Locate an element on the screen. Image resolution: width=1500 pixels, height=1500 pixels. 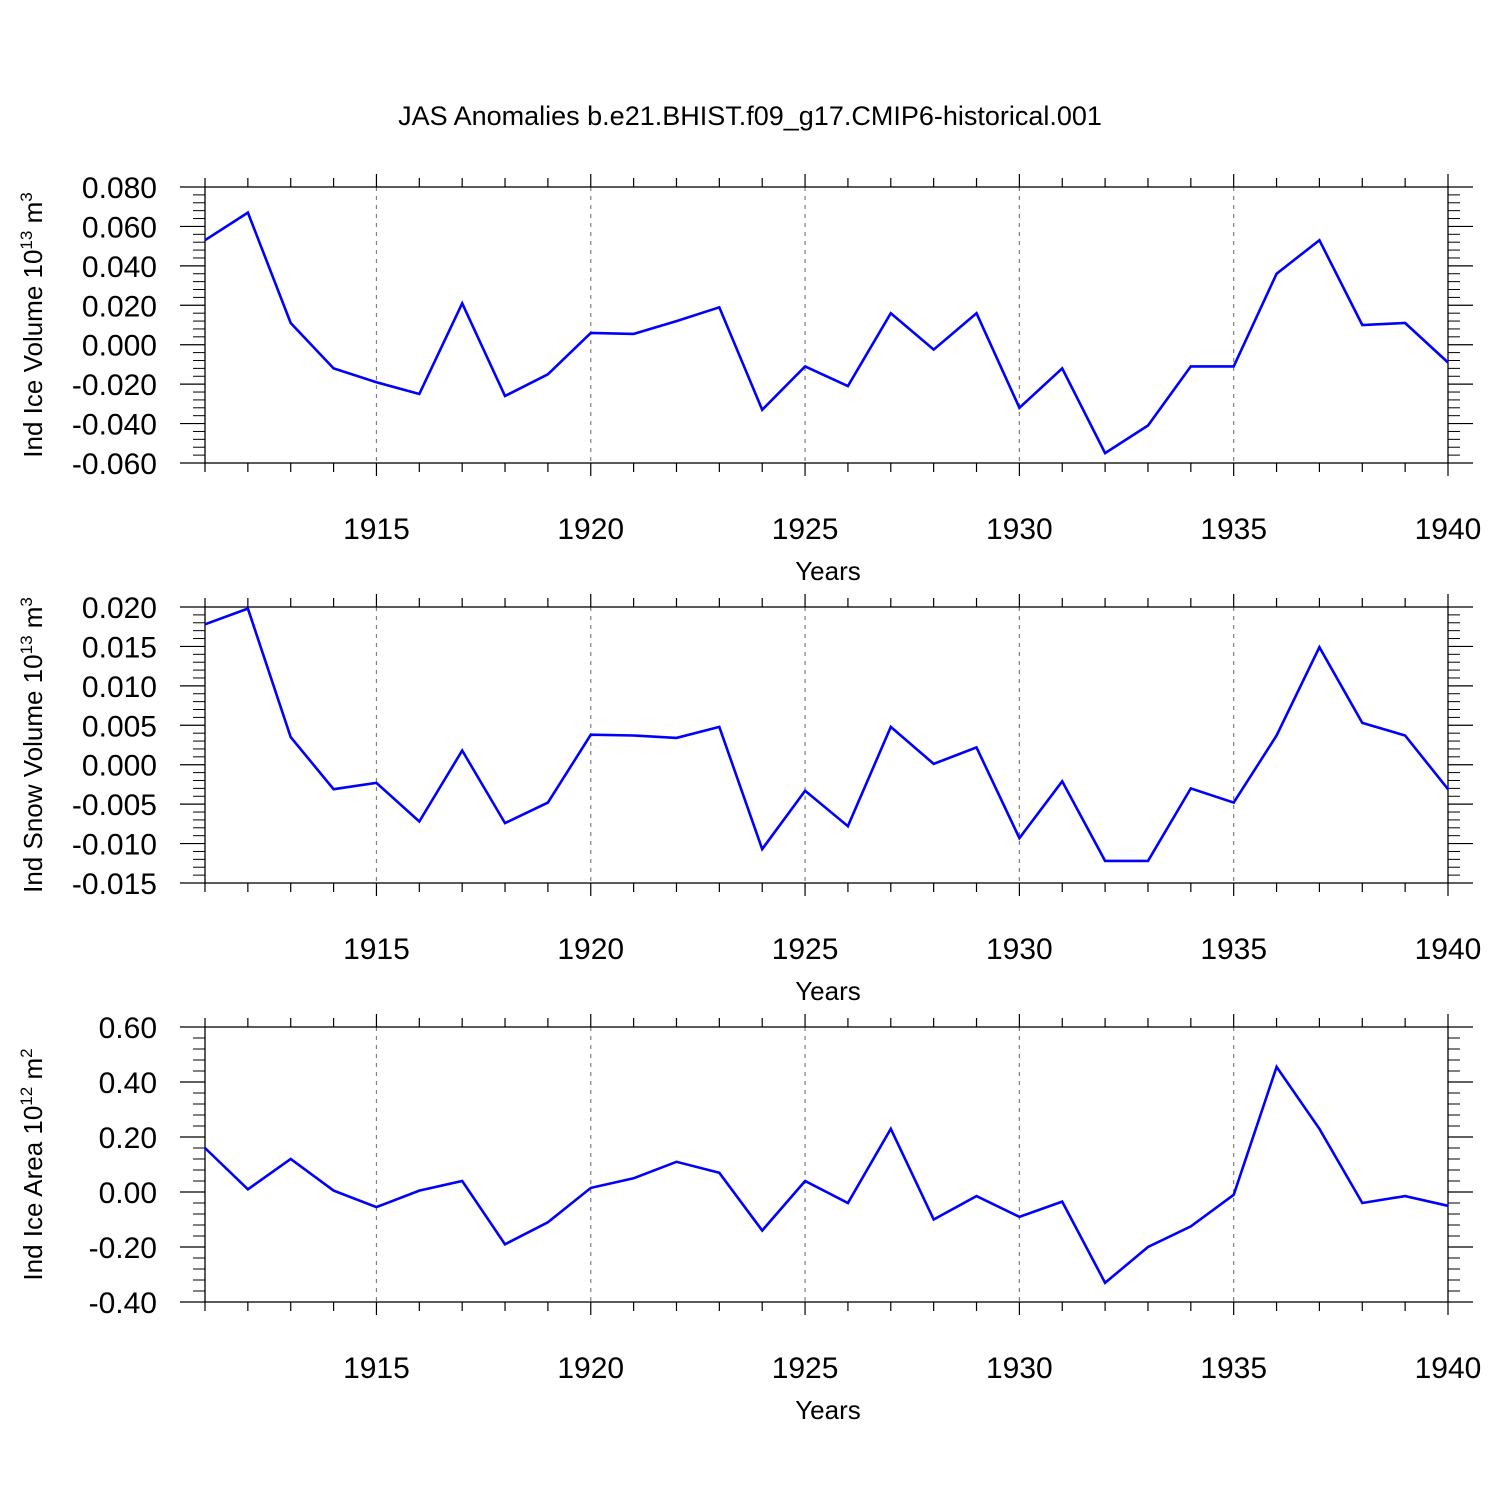
y-tick-label: -0.015 is located at coordinates (114, 884).